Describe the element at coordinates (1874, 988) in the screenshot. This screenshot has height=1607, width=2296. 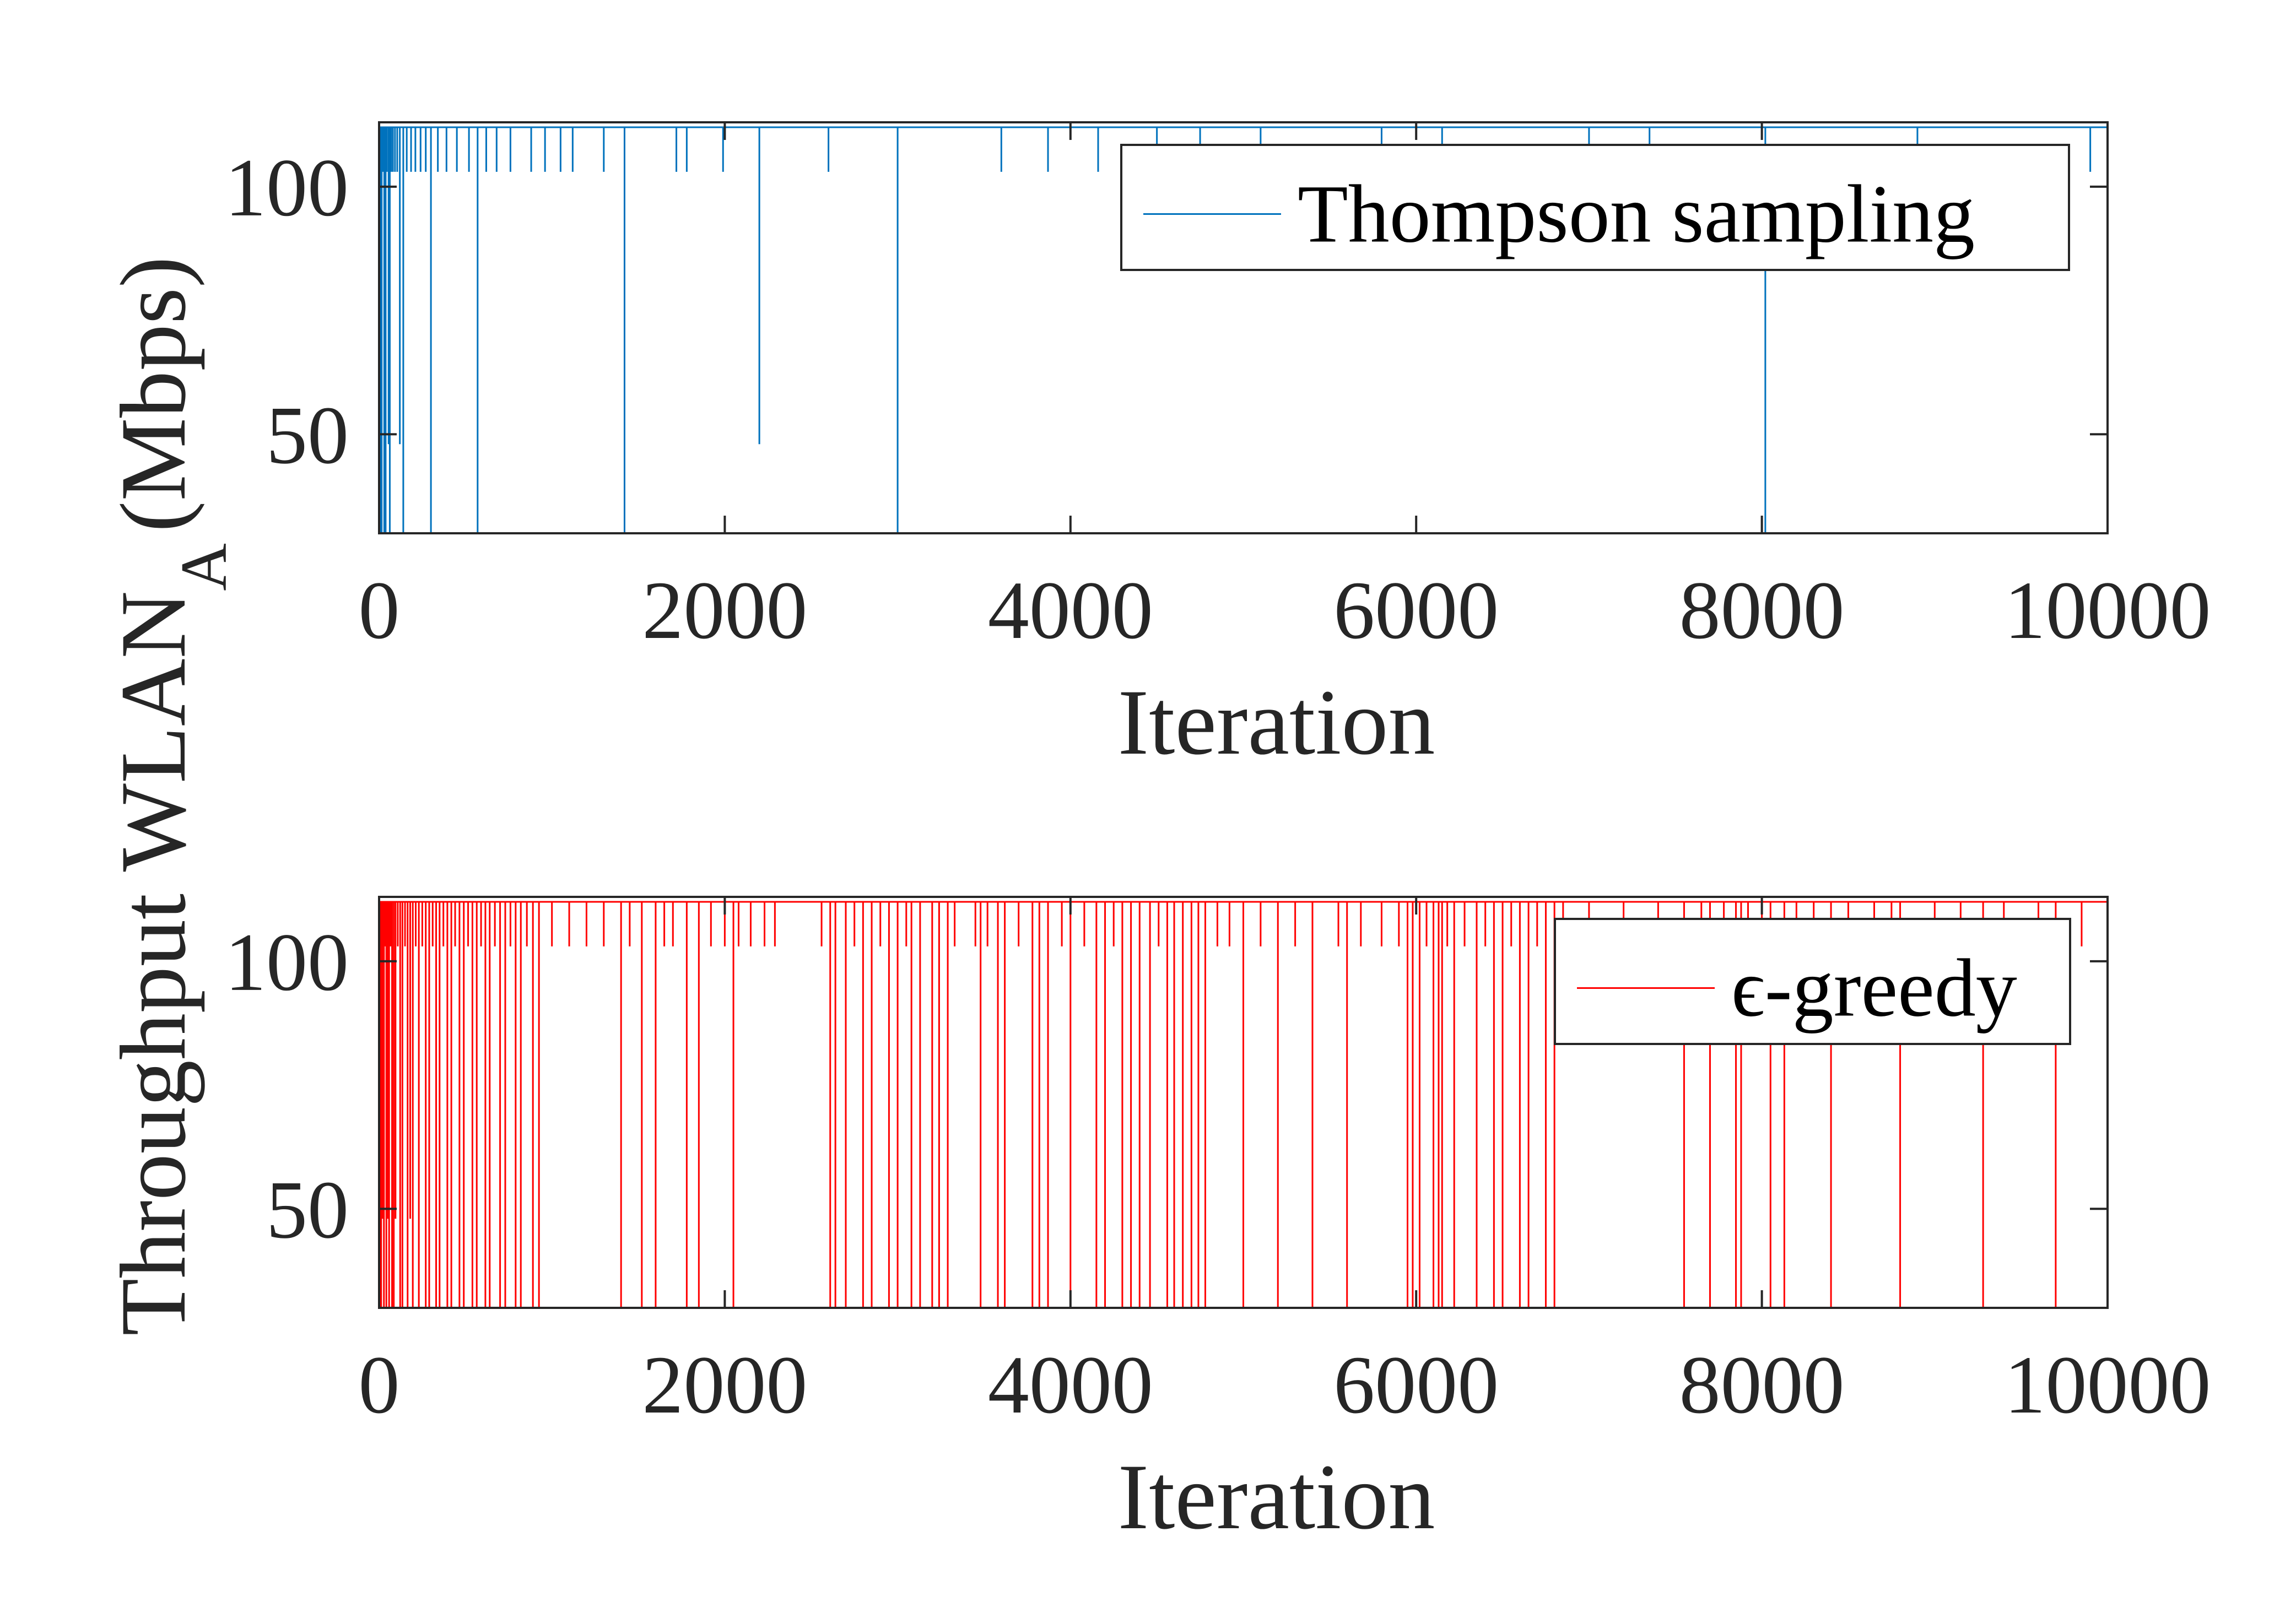
I see `legend-label: ϵ-greedy` at that location.